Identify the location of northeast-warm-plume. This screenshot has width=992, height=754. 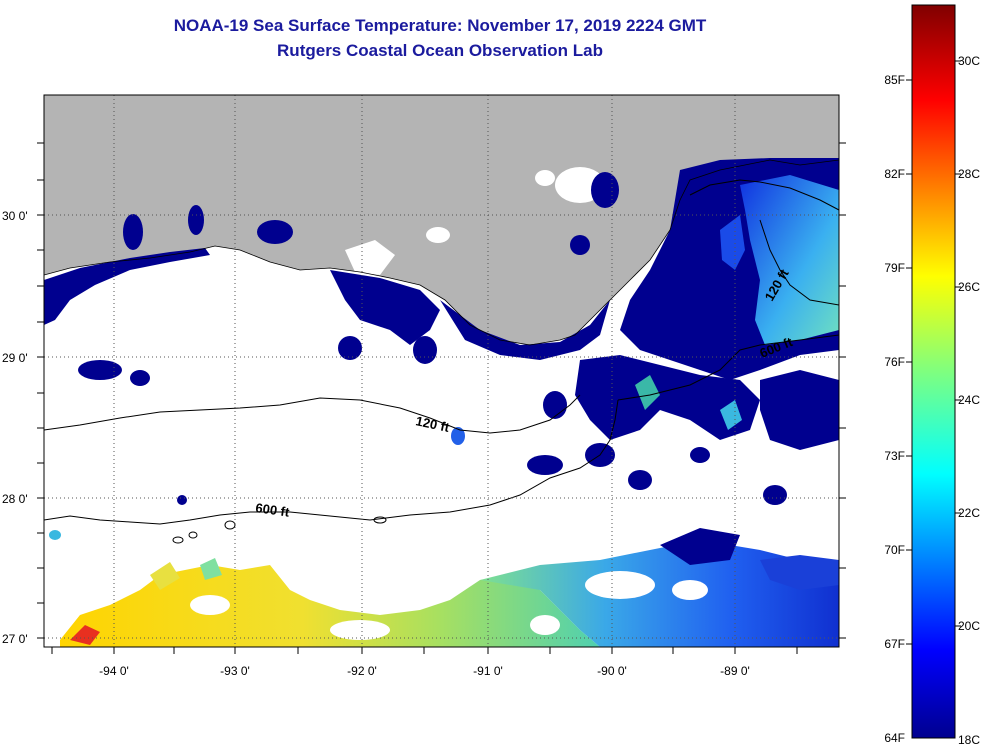
(789, 260).